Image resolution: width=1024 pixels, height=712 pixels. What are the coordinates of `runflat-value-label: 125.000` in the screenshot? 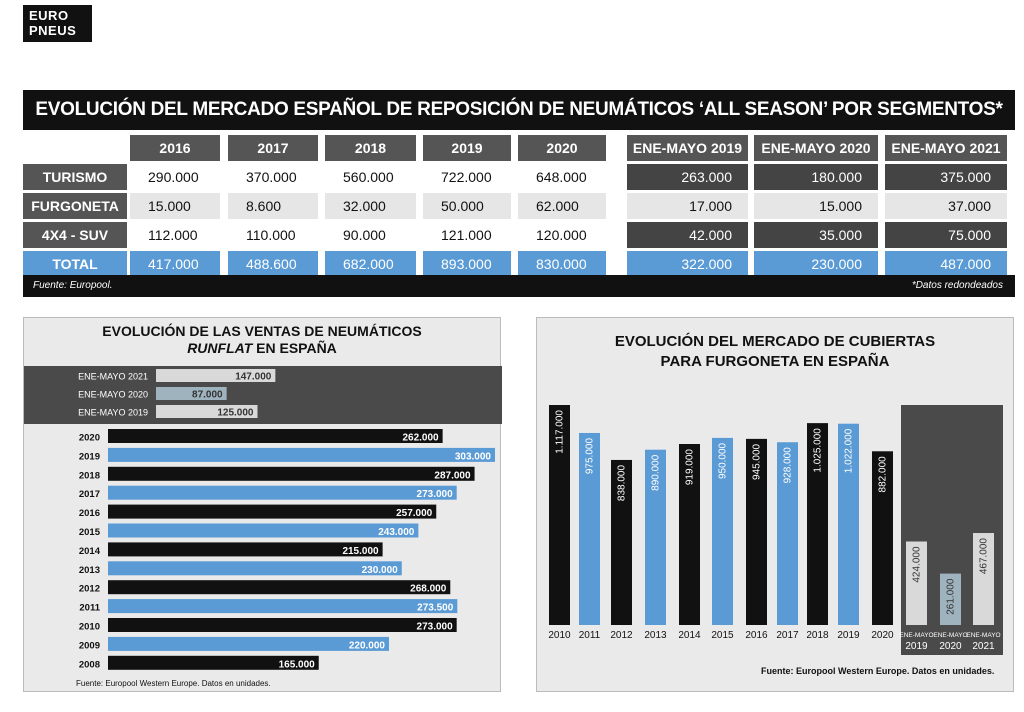 It's located at (235, 413).